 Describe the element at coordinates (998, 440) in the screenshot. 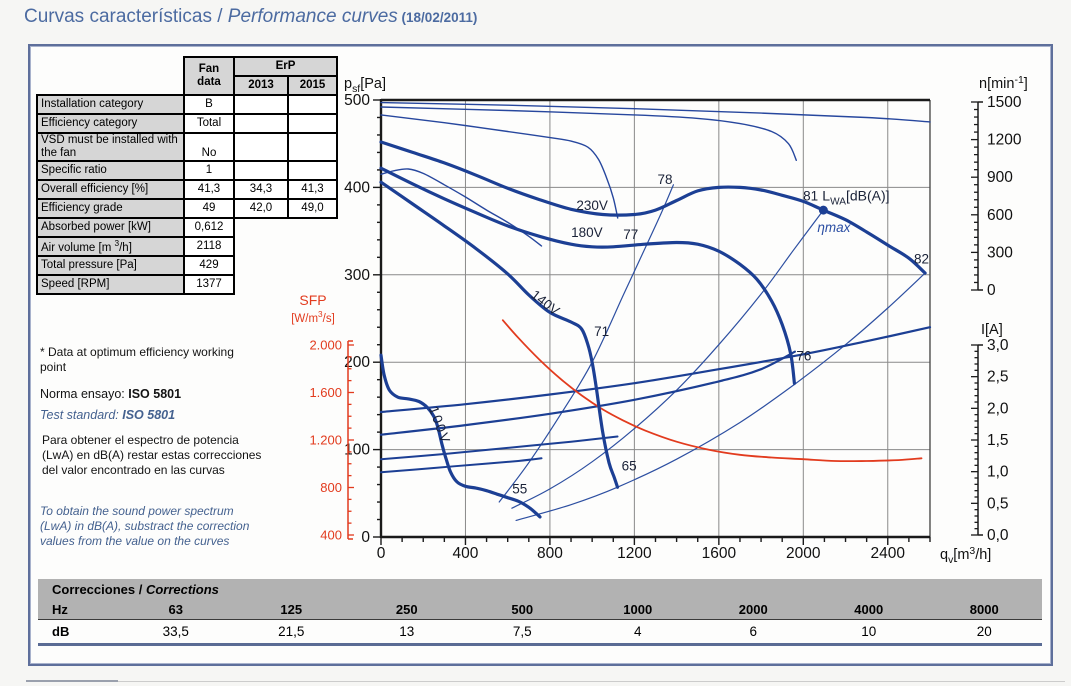

I see `svg-text: 1,5` at that location.